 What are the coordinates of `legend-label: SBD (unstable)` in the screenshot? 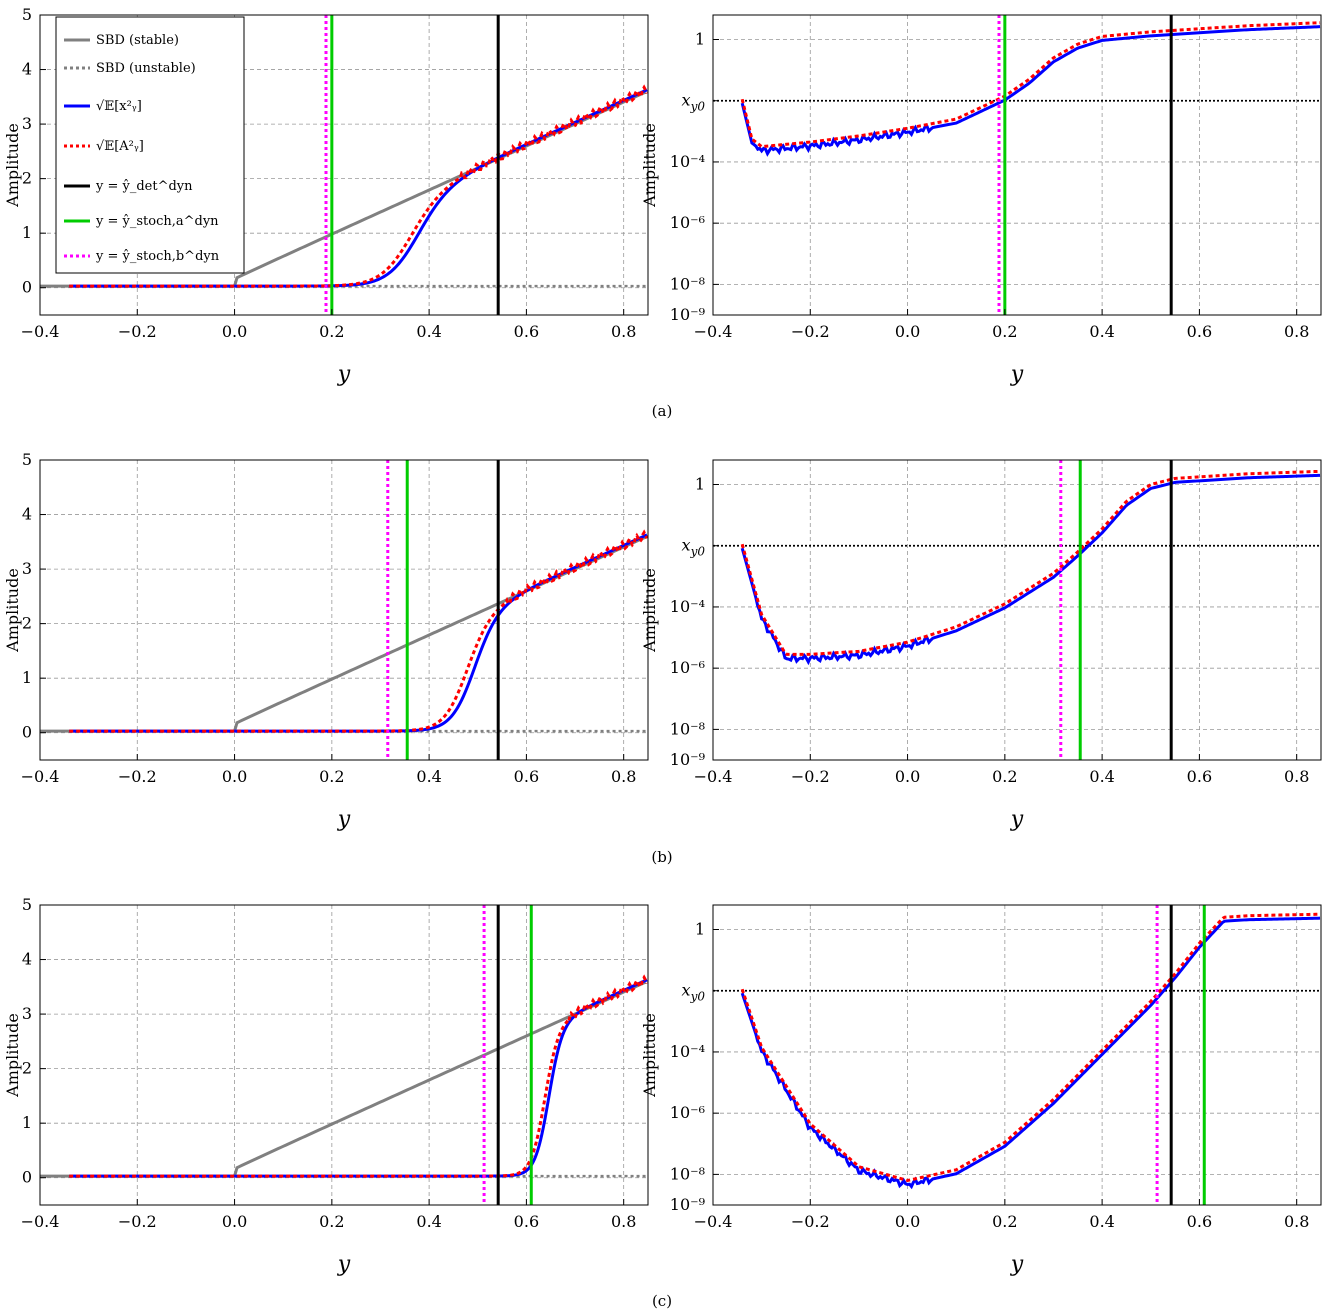 It's located at (146, 68).